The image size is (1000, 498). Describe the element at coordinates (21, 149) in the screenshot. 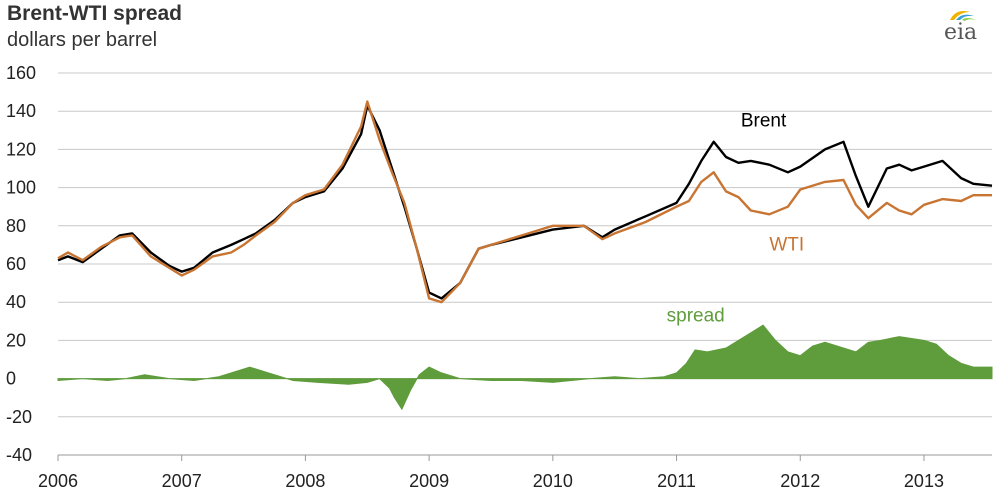

I see `y-tick-label: 120` at that location.